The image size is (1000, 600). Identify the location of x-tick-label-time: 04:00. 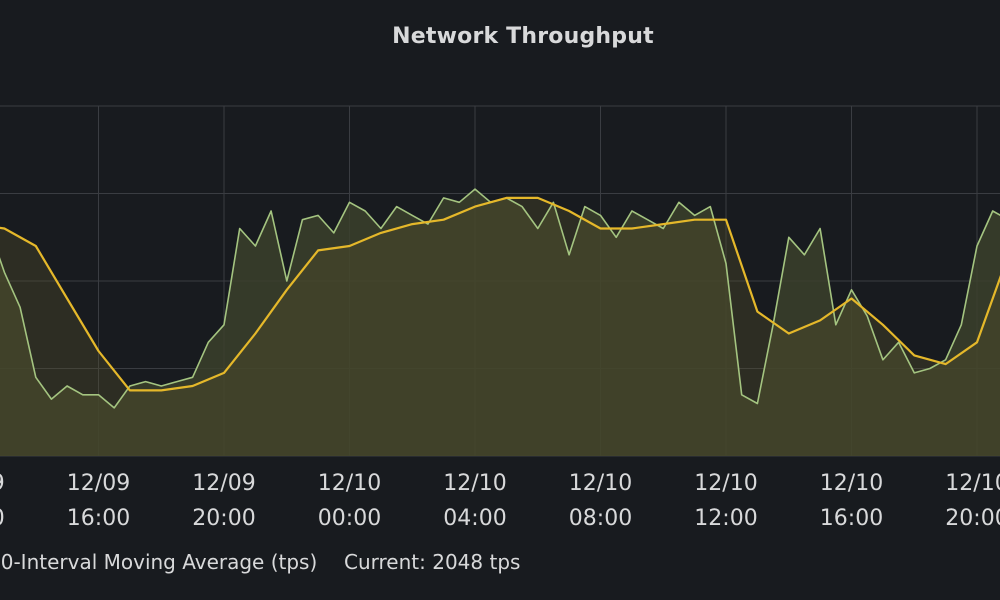
(474, 518).